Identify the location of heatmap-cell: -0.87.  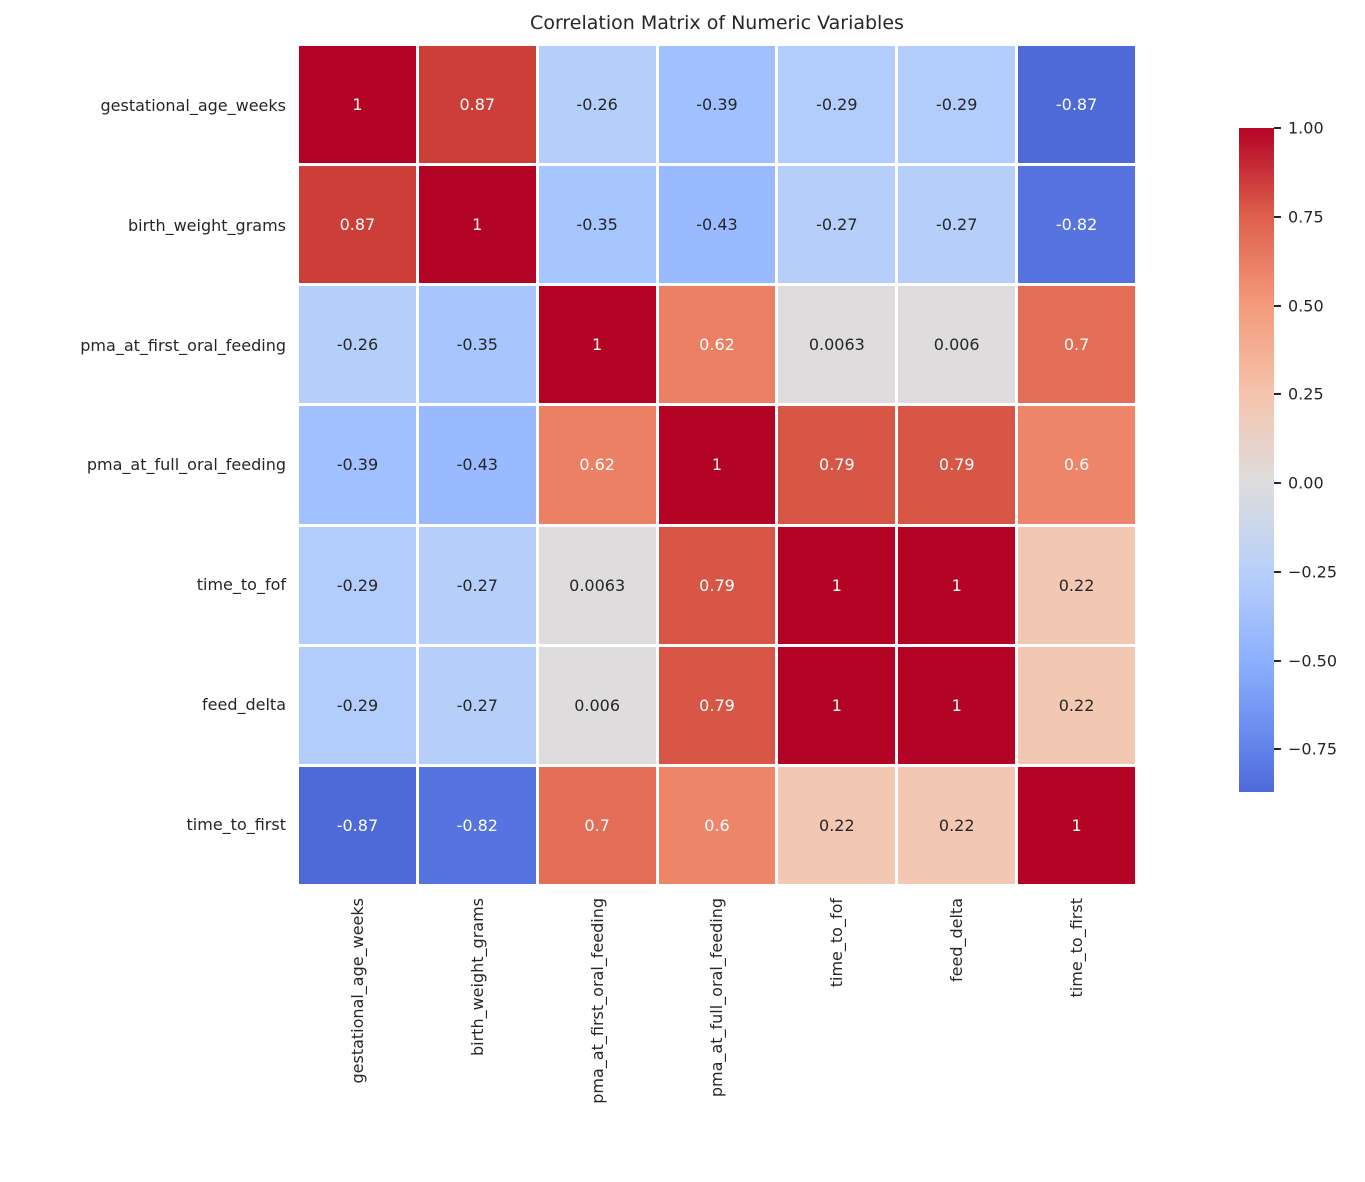
(1076, 105).